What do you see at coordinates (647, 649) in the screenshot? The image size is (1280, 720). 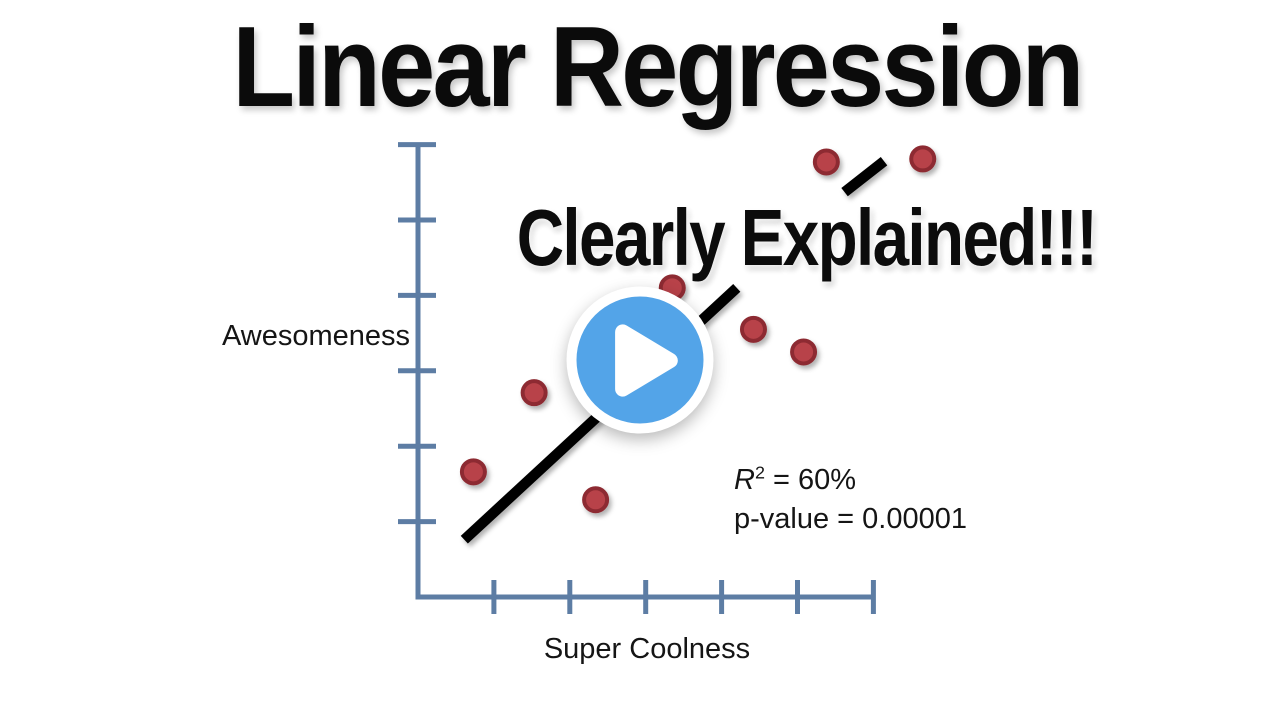 I see `x-axis-label: Super Coolness` at bounding box center [647, 649].